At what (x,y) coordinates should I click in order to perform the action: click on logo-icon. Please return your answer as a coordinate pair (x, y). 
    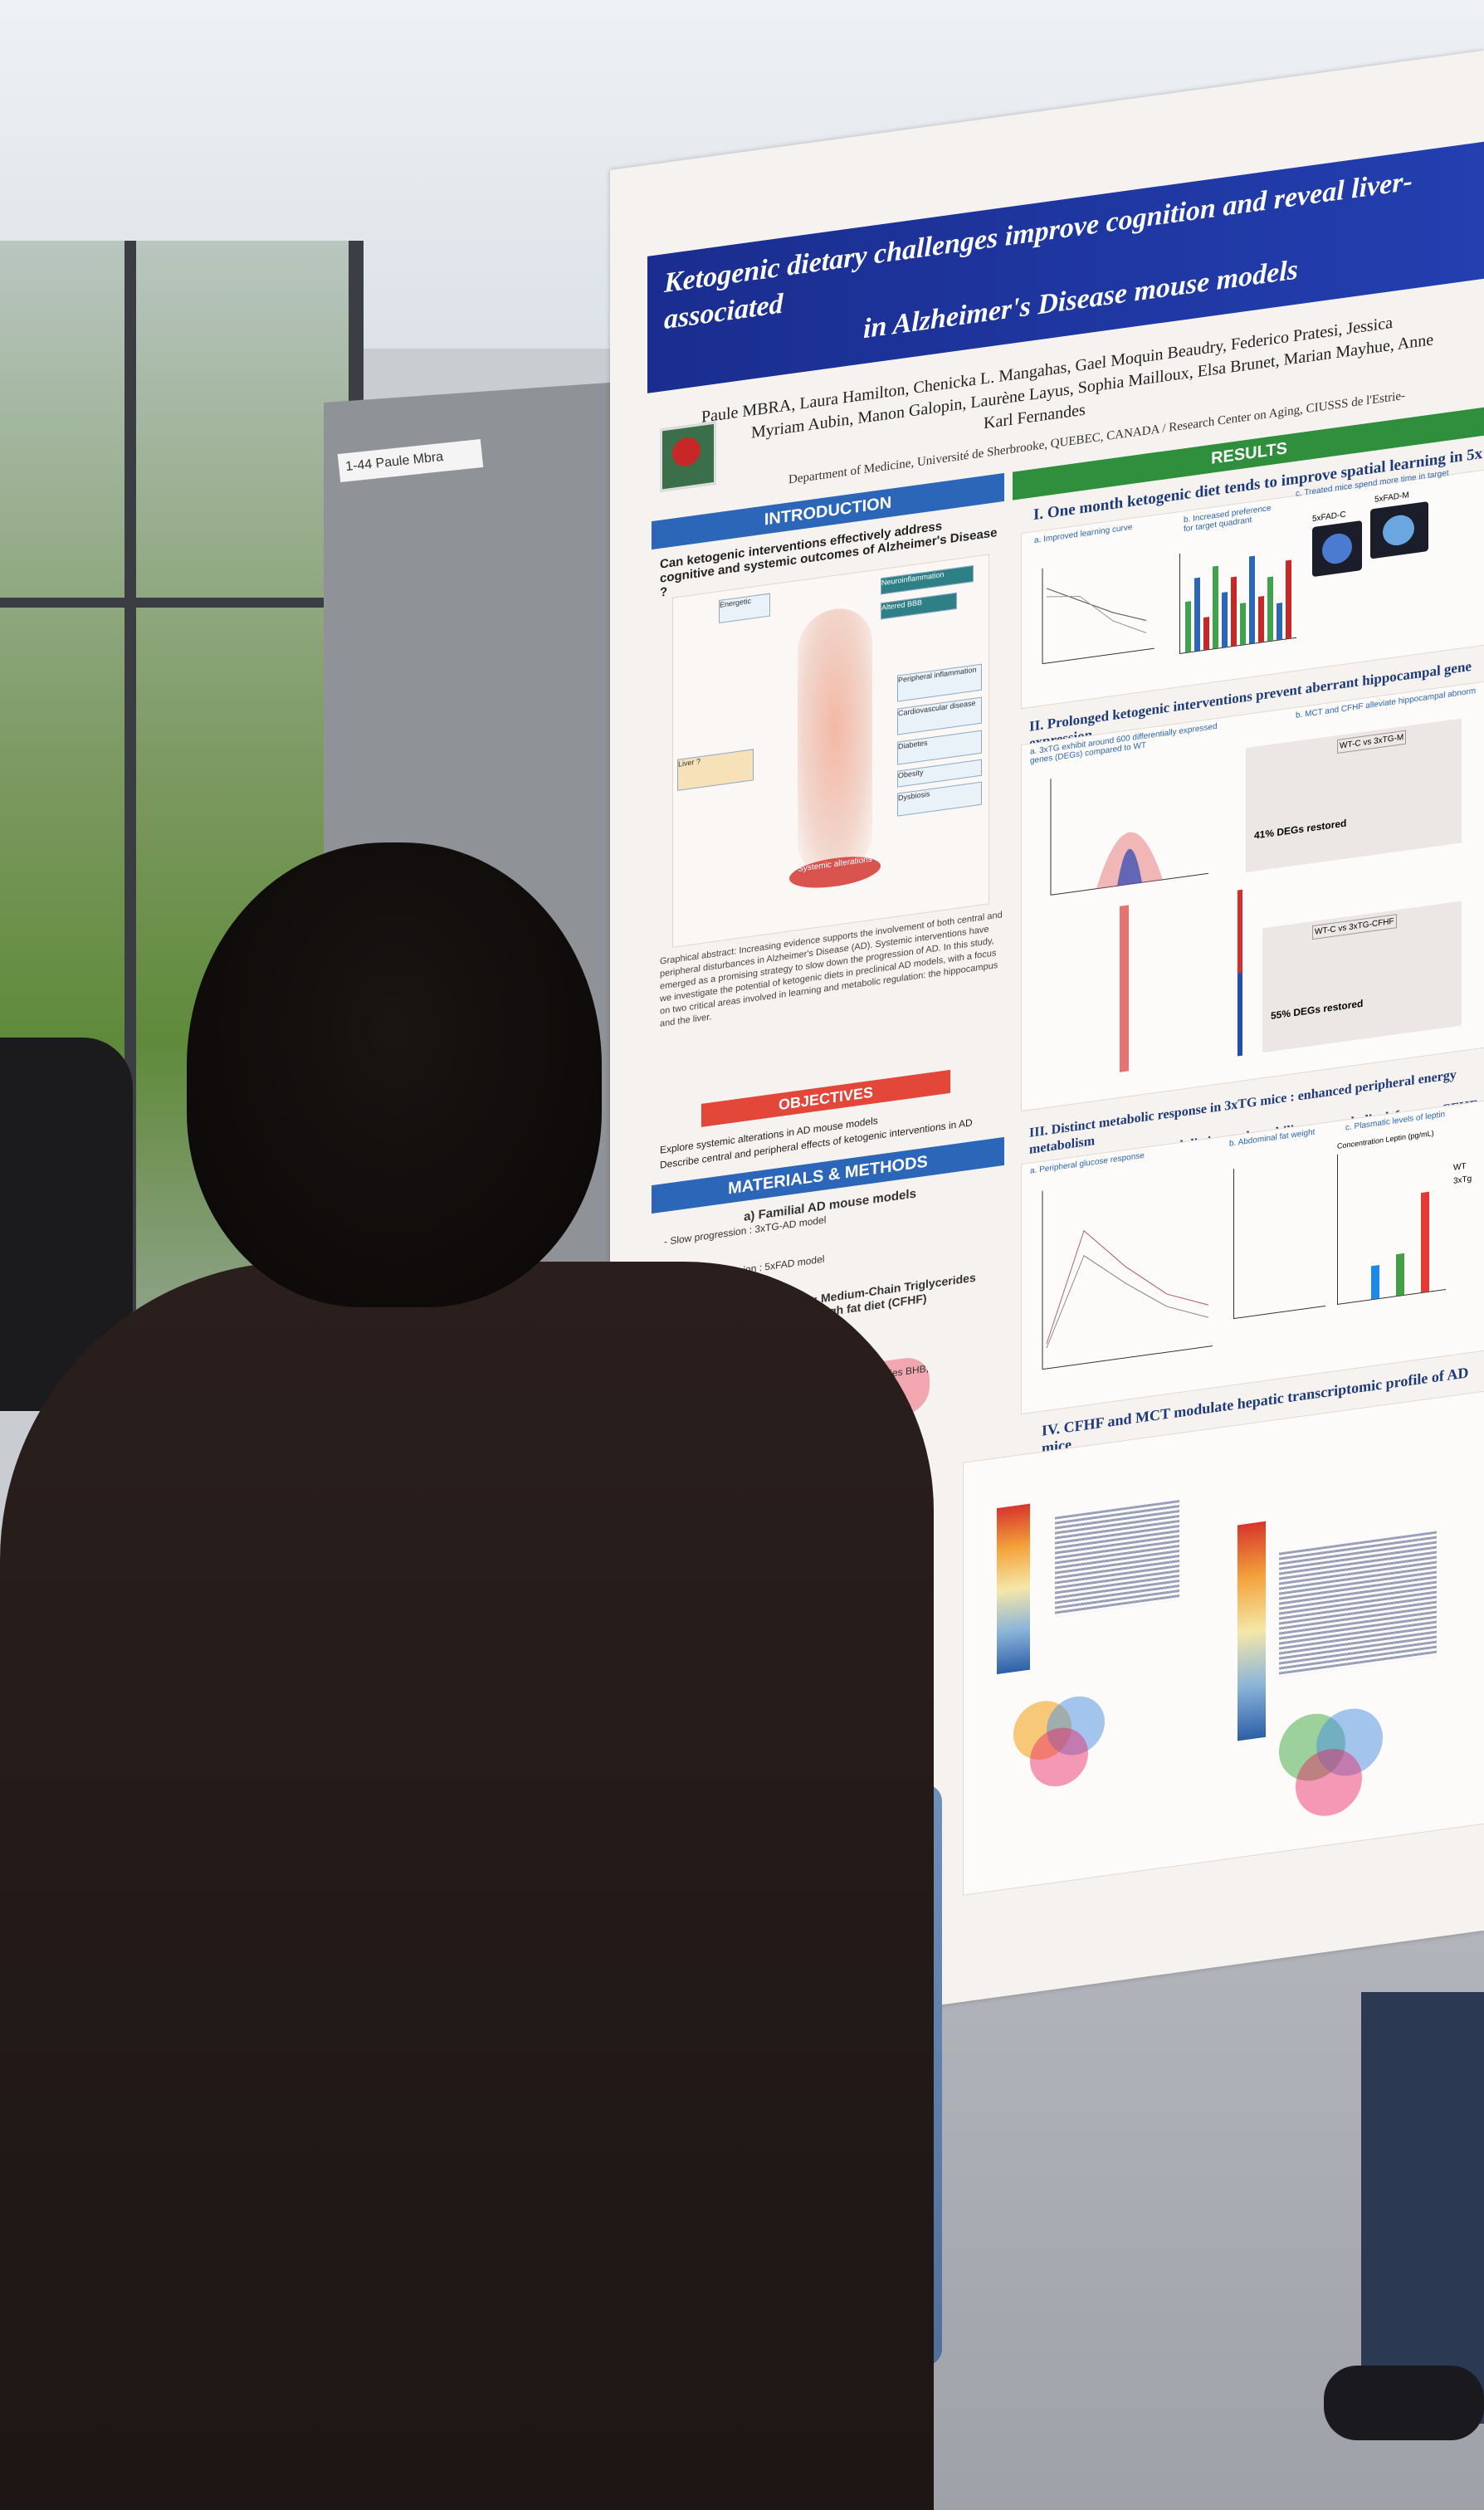
    Looking at the image, I should click on (686, 452).